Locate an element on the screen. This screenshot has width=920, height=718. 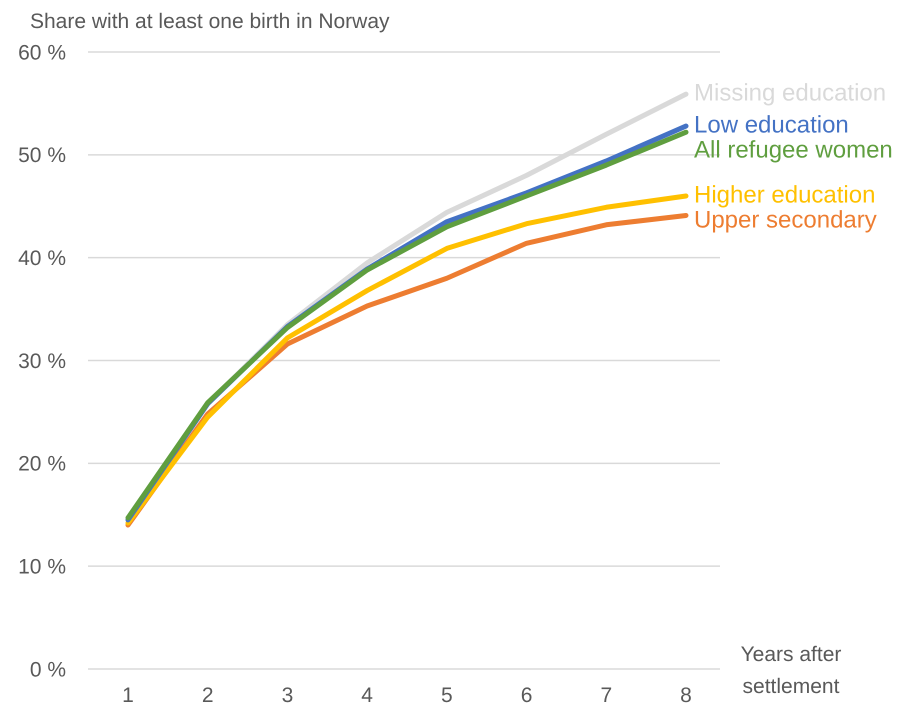
y-tick-label: 50 % is located at coordinates (42, 156).